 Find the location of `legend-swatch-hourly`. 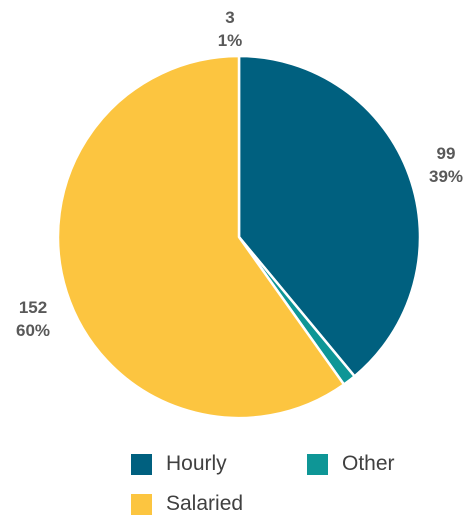

legend-swatch-hourly is located at coordinates (141, 464).